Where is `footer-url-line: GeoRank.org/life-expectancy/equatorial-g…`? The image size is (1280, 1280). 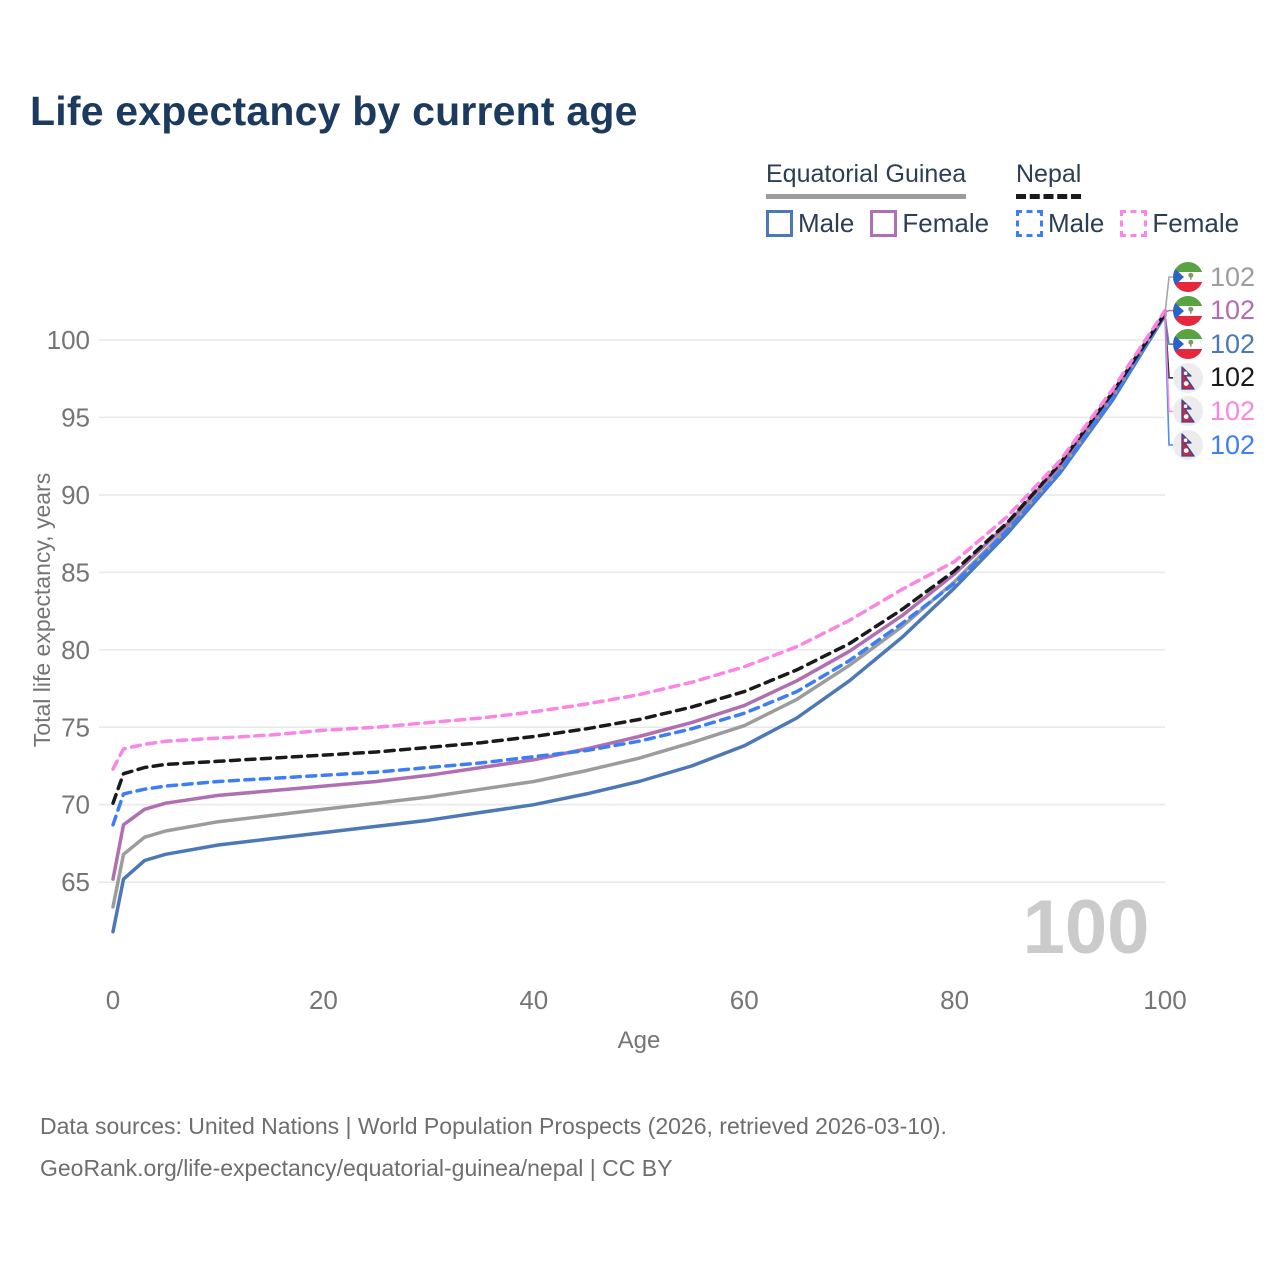
footer-url-line: GeoRank.org/life-expectancy/equatorial-g… is located at coordinates (356, 1167).